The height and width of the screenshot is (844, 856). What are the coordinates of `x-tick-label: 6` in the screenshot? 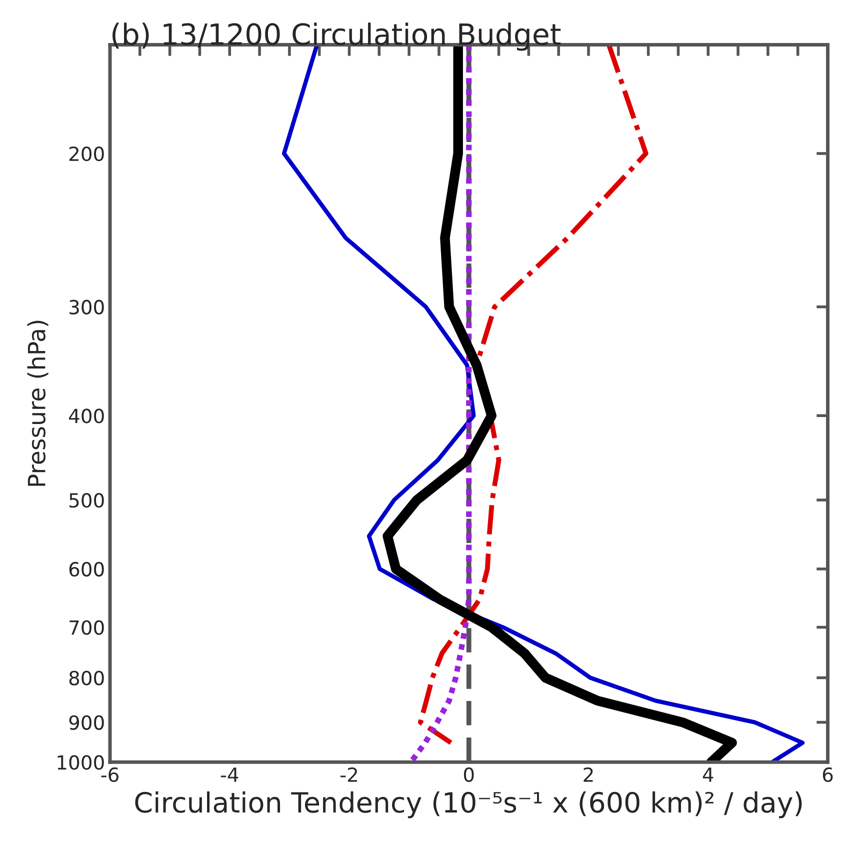 It's located at (827, 774).